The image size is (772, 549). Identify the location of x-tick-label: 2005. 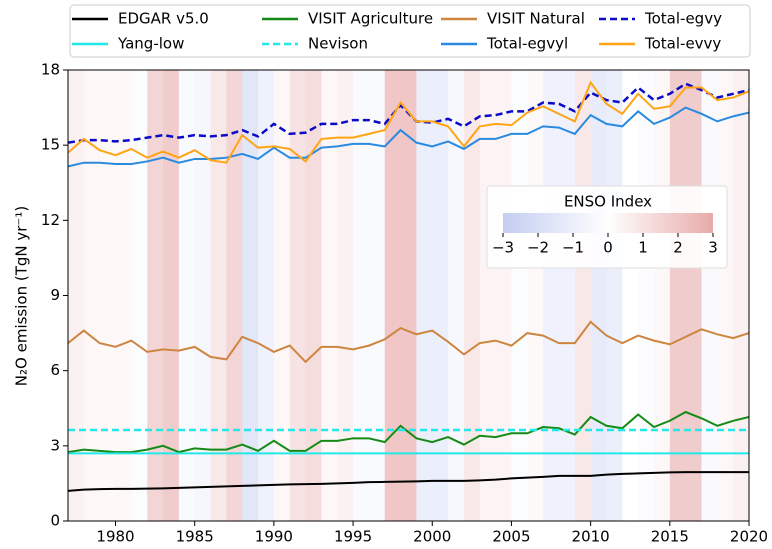
(511, 537).